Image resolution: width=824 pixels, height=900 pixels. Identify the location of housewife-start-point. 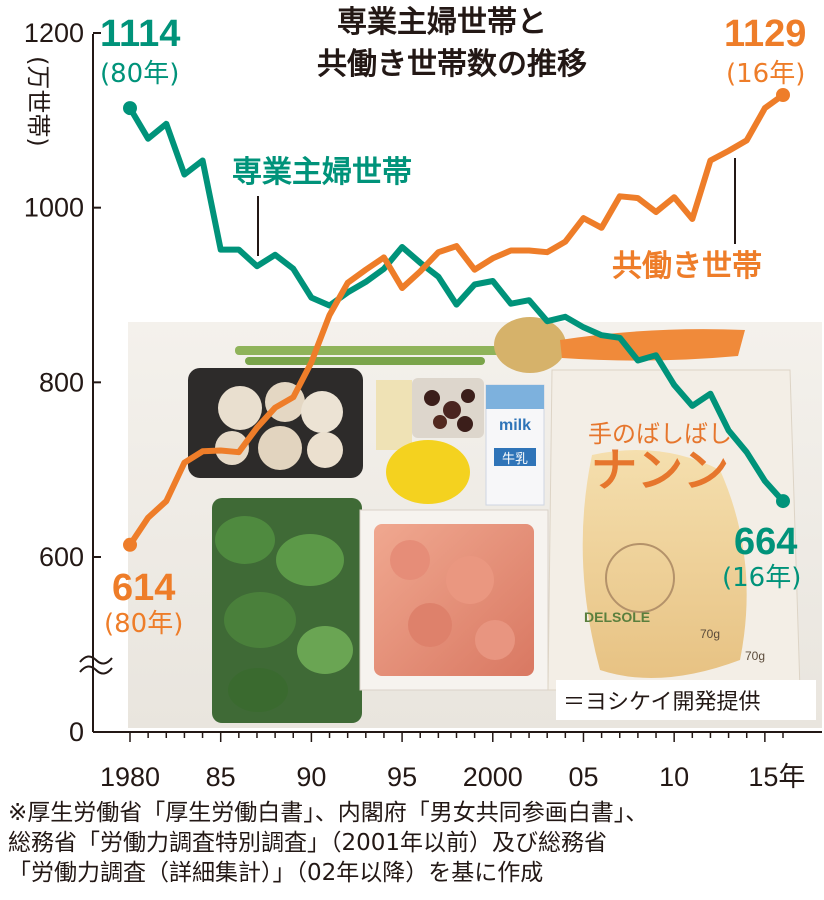
(130, 108).